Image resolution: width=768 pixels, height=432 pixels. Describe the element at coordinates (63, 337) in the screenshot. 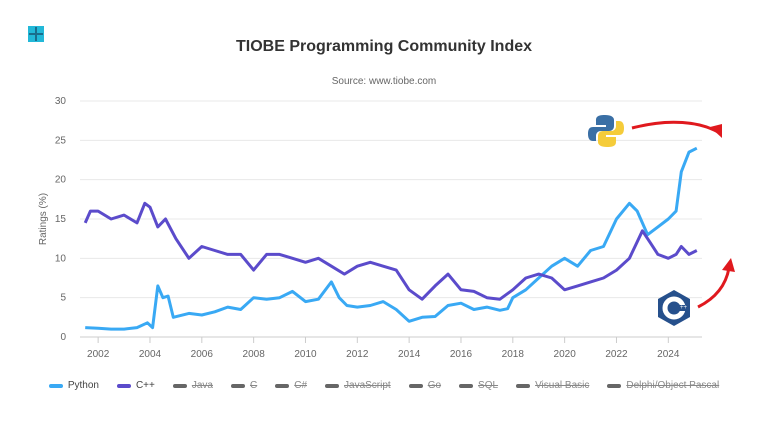

I see `y-tick-label: 0` at that location.